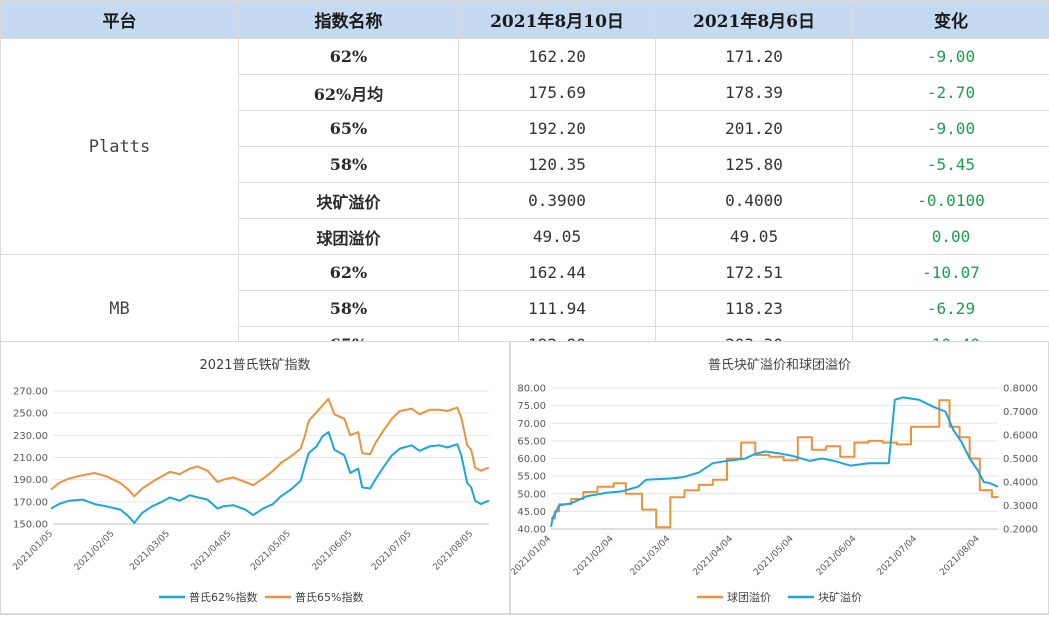 Image resolution: width=1049 pixels, height=624 pixels. What do you see at coordinates (30, 392) in the screenshot?
I see `y-tick-label: 270.00` at bounding box center [30, 392].